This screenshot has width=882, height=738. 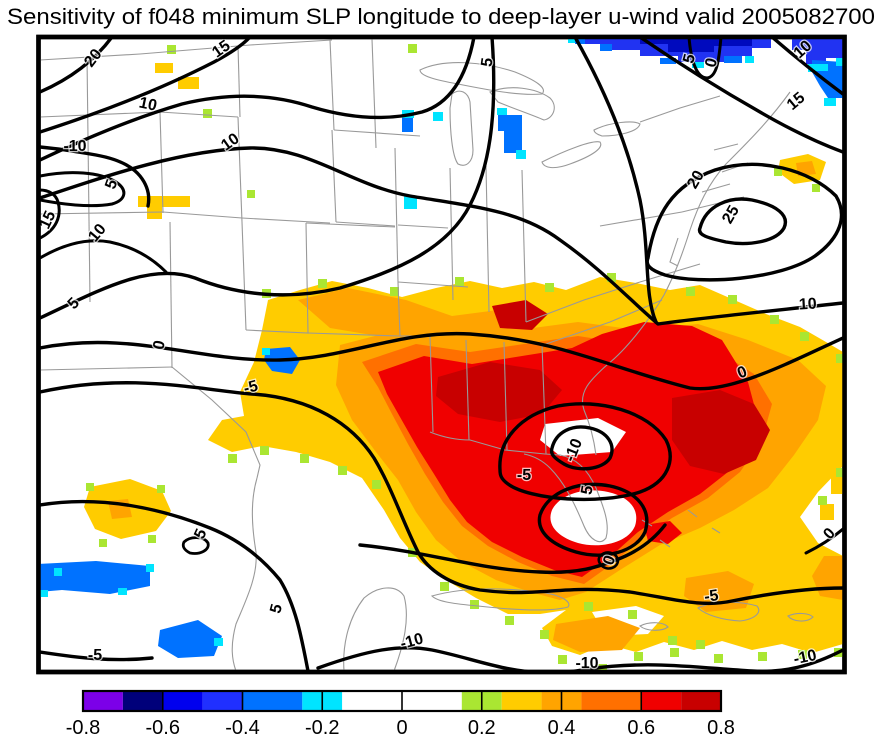 I want to click on blue-top-band-core, so click(x=696, y=44).